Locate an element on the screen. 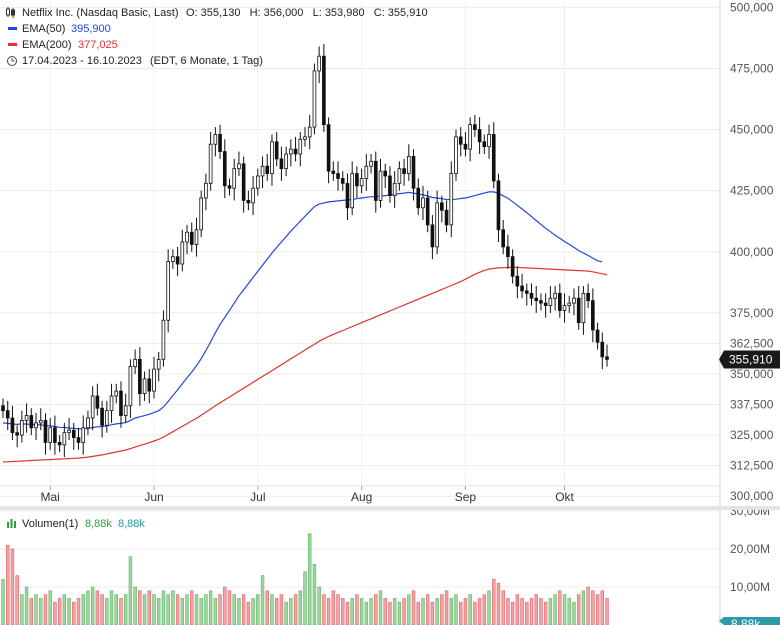 The height and width of the screenshot is (625, 780). month-label: Mai is located at coordinates (50, 497).